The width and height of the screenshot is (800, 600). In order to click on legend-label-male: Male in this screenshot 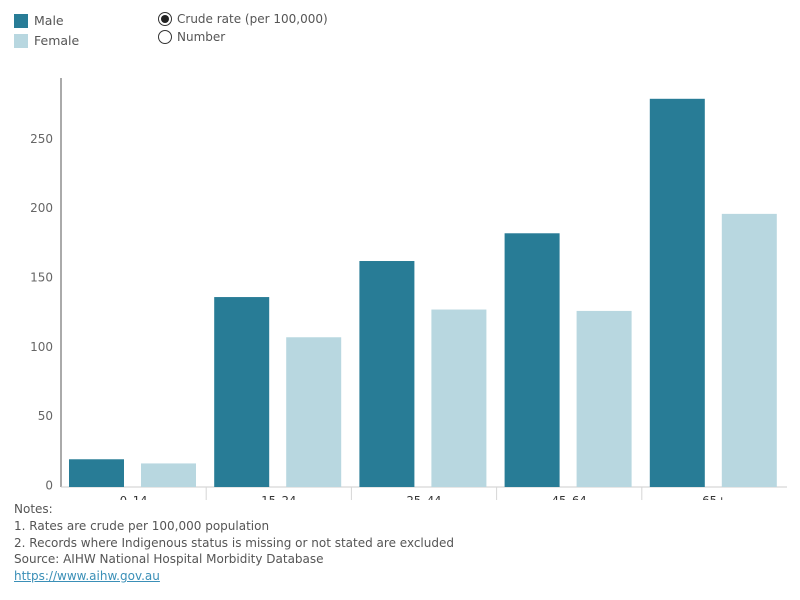, I will do `click(49, 20)`.